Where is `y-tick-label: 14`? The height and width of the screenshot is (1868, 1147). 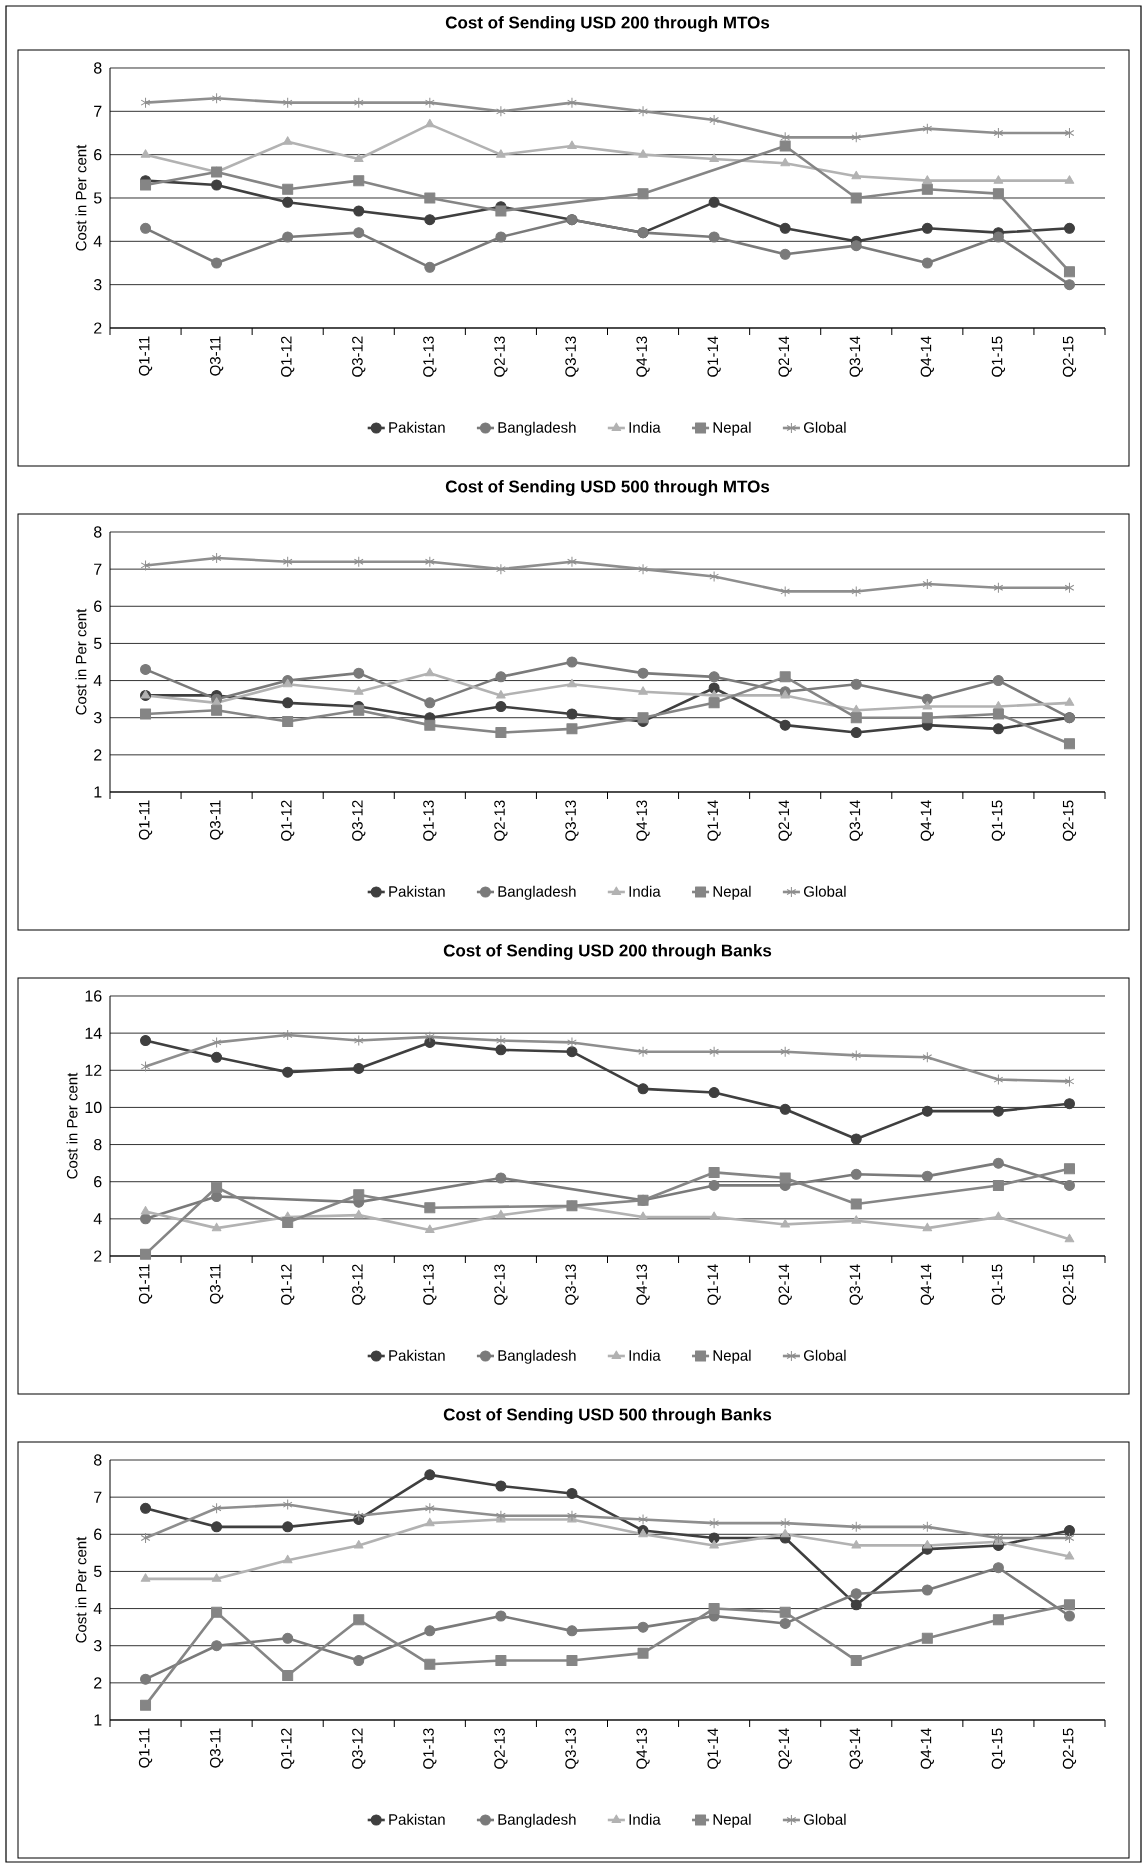 y-tick-label: 14 is located at coordinates (93, 1033).